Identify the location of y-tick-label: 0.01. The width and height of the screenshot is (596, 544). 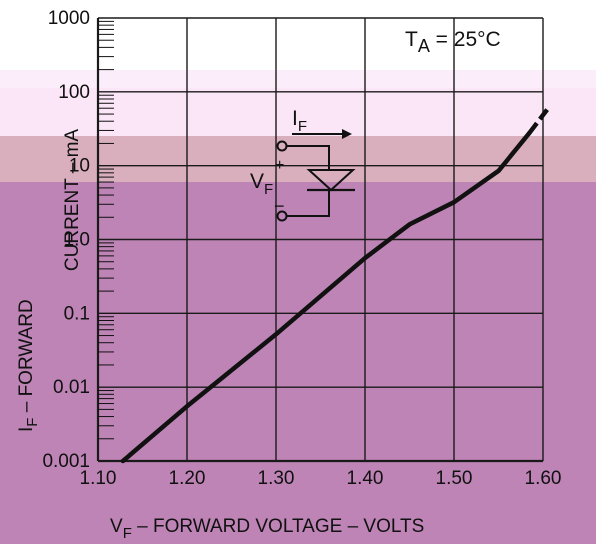
(71, 387).